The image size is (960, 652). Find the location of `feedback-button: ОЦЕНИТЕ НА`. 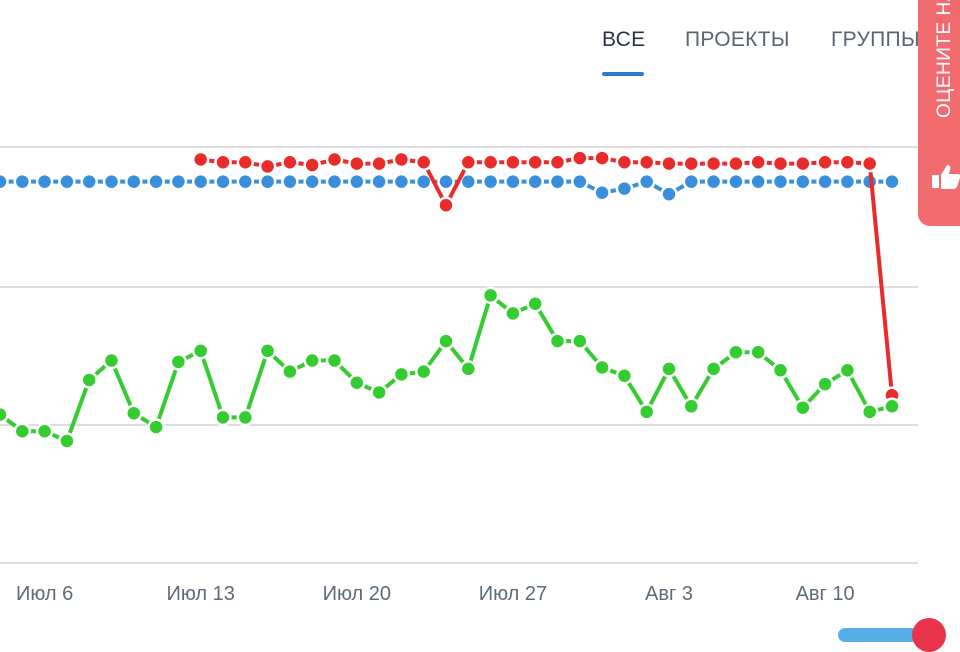

feedback-button: ОЦЕНИТЕ НА is located at coordinates (939, 113).